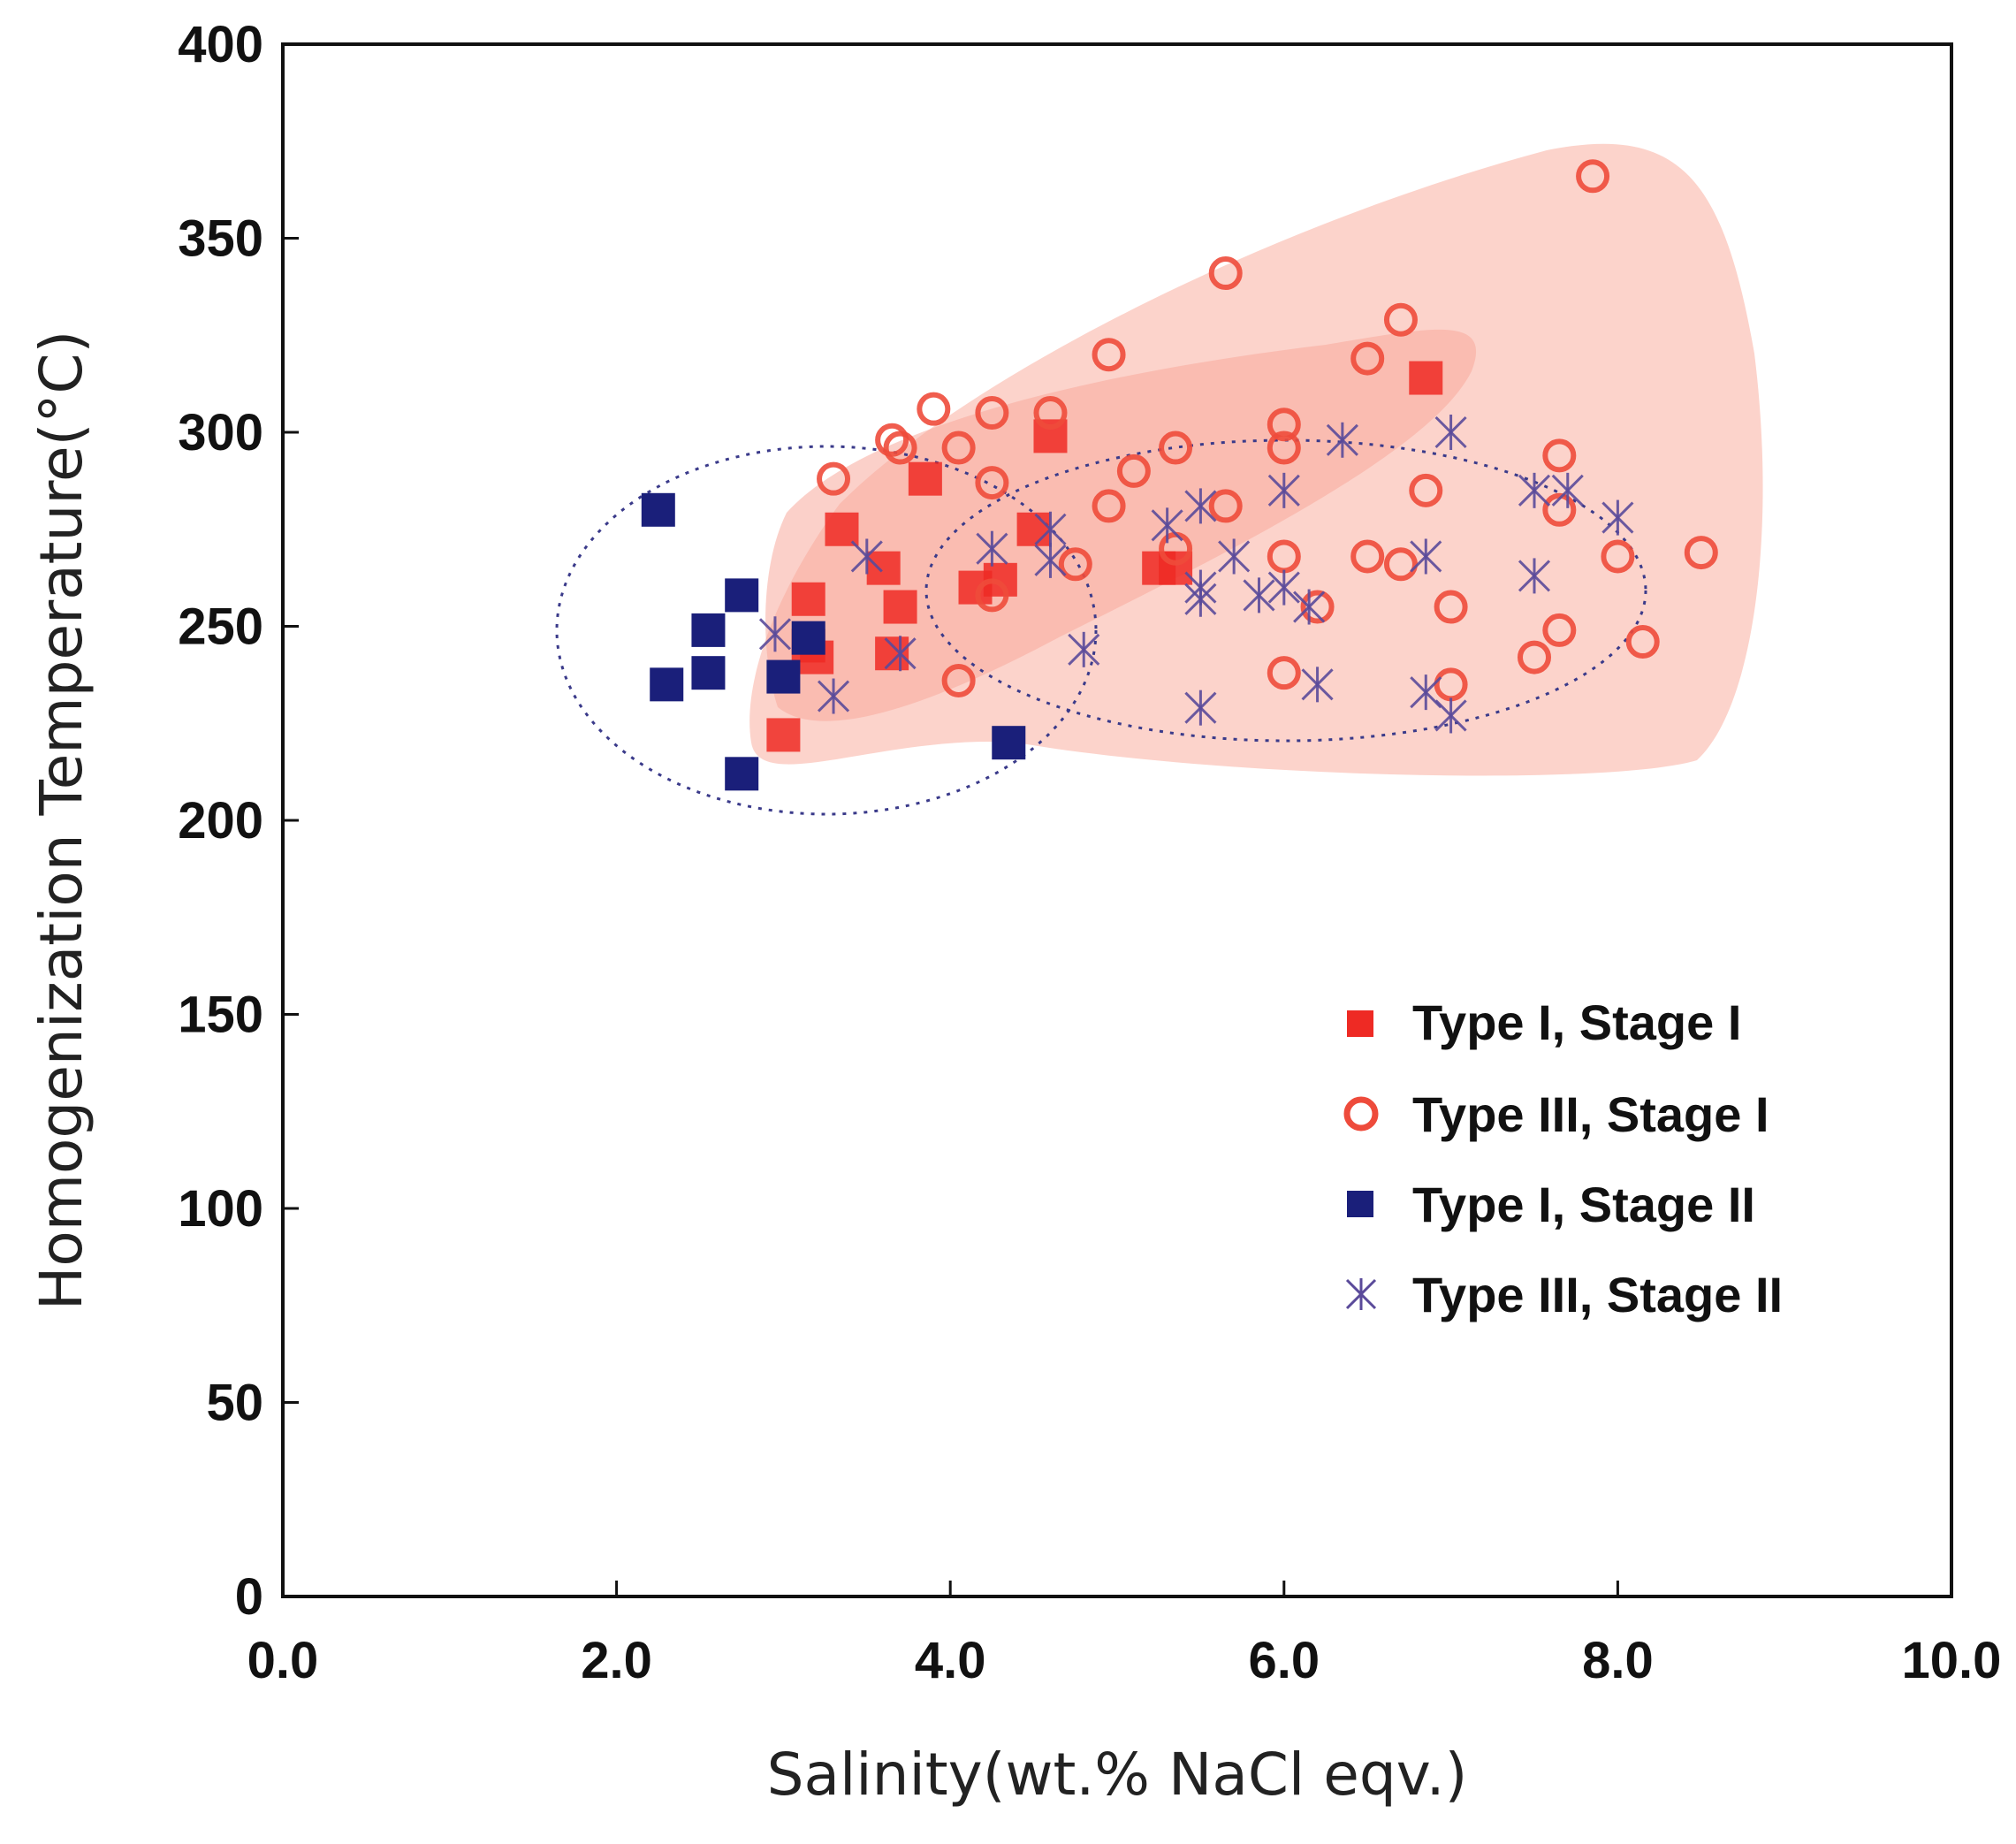 Image resolution: width=2016 pixels, height=1844 pixels. Describe the element at coordinates (221, 1015) in the screenshot. I see `y-tick-label: 150` at that location.